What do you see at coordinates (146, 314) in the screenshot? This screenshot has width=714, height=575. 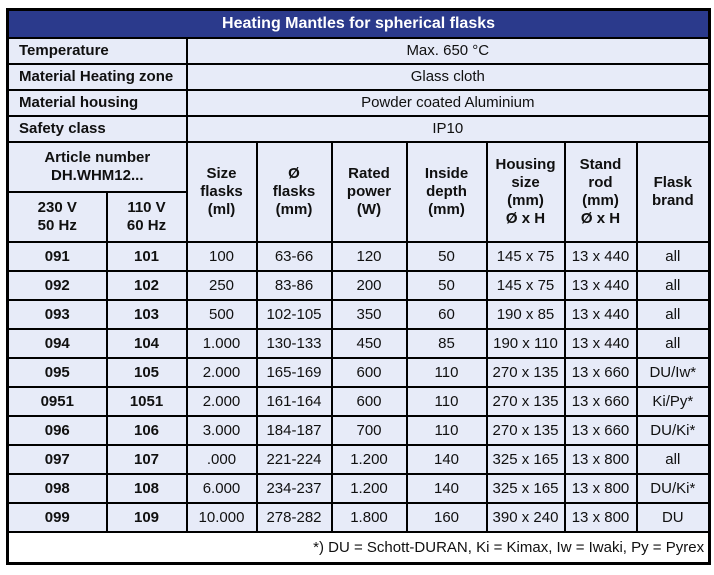 I see `cell-article-110v: 103` at bounding box center [146, 314].